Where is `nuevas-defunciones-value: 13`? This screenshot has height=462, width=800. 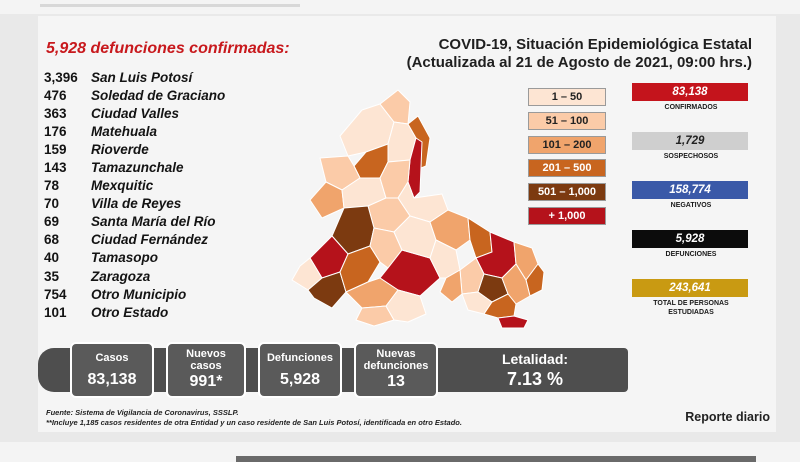 nuevas-defunciones-value: 13 is located at coordinates (396, 381).